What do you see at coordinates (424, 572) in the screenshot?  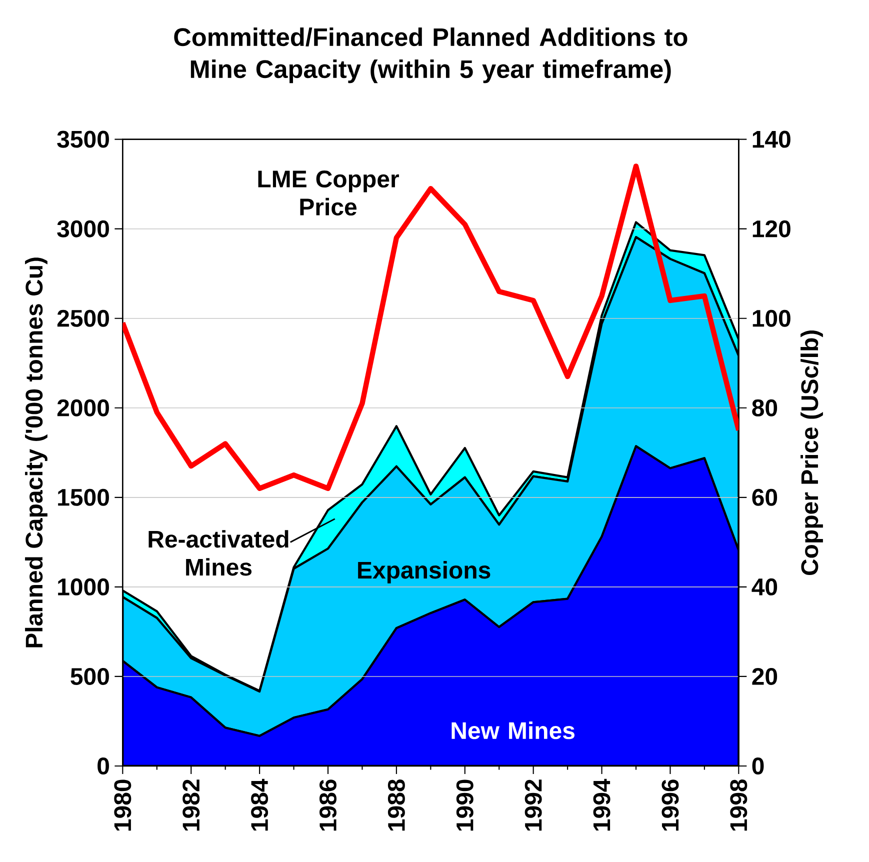 I see `series-label: Expansions` at bounding box center [424, 572].